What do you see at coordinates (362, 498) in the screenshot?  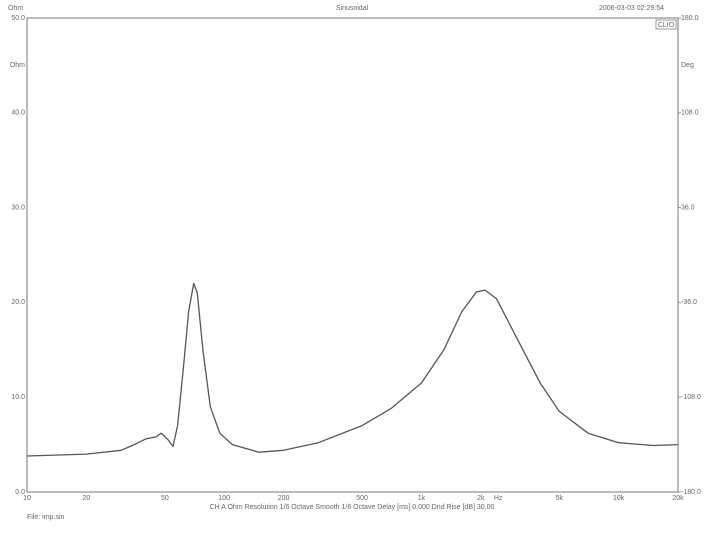 I see `x-tick-label: 500` at bounding box center [362, 498].